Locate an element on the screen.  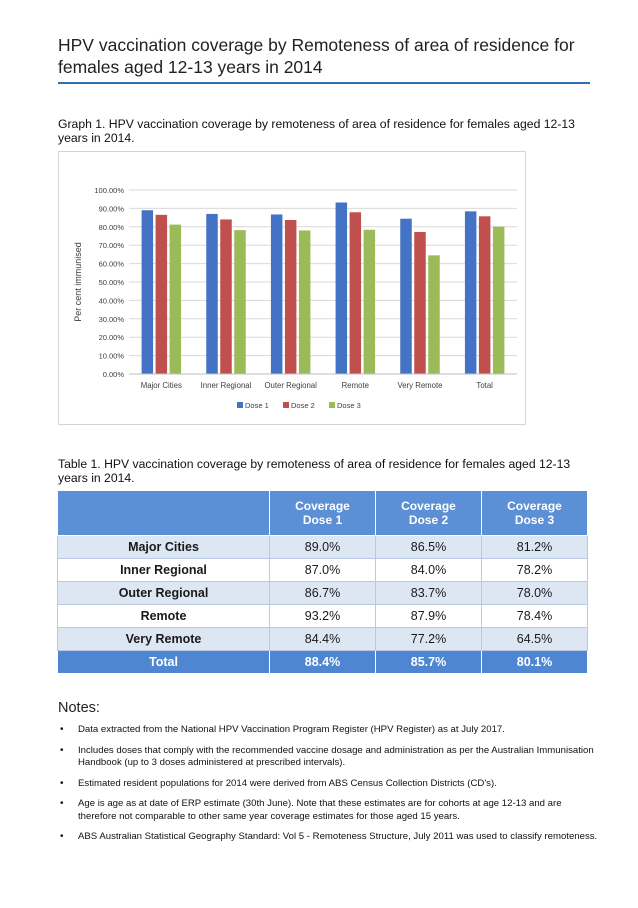
header-dose-3: Coverage Dose 3 is located at coordinates (535, 513).